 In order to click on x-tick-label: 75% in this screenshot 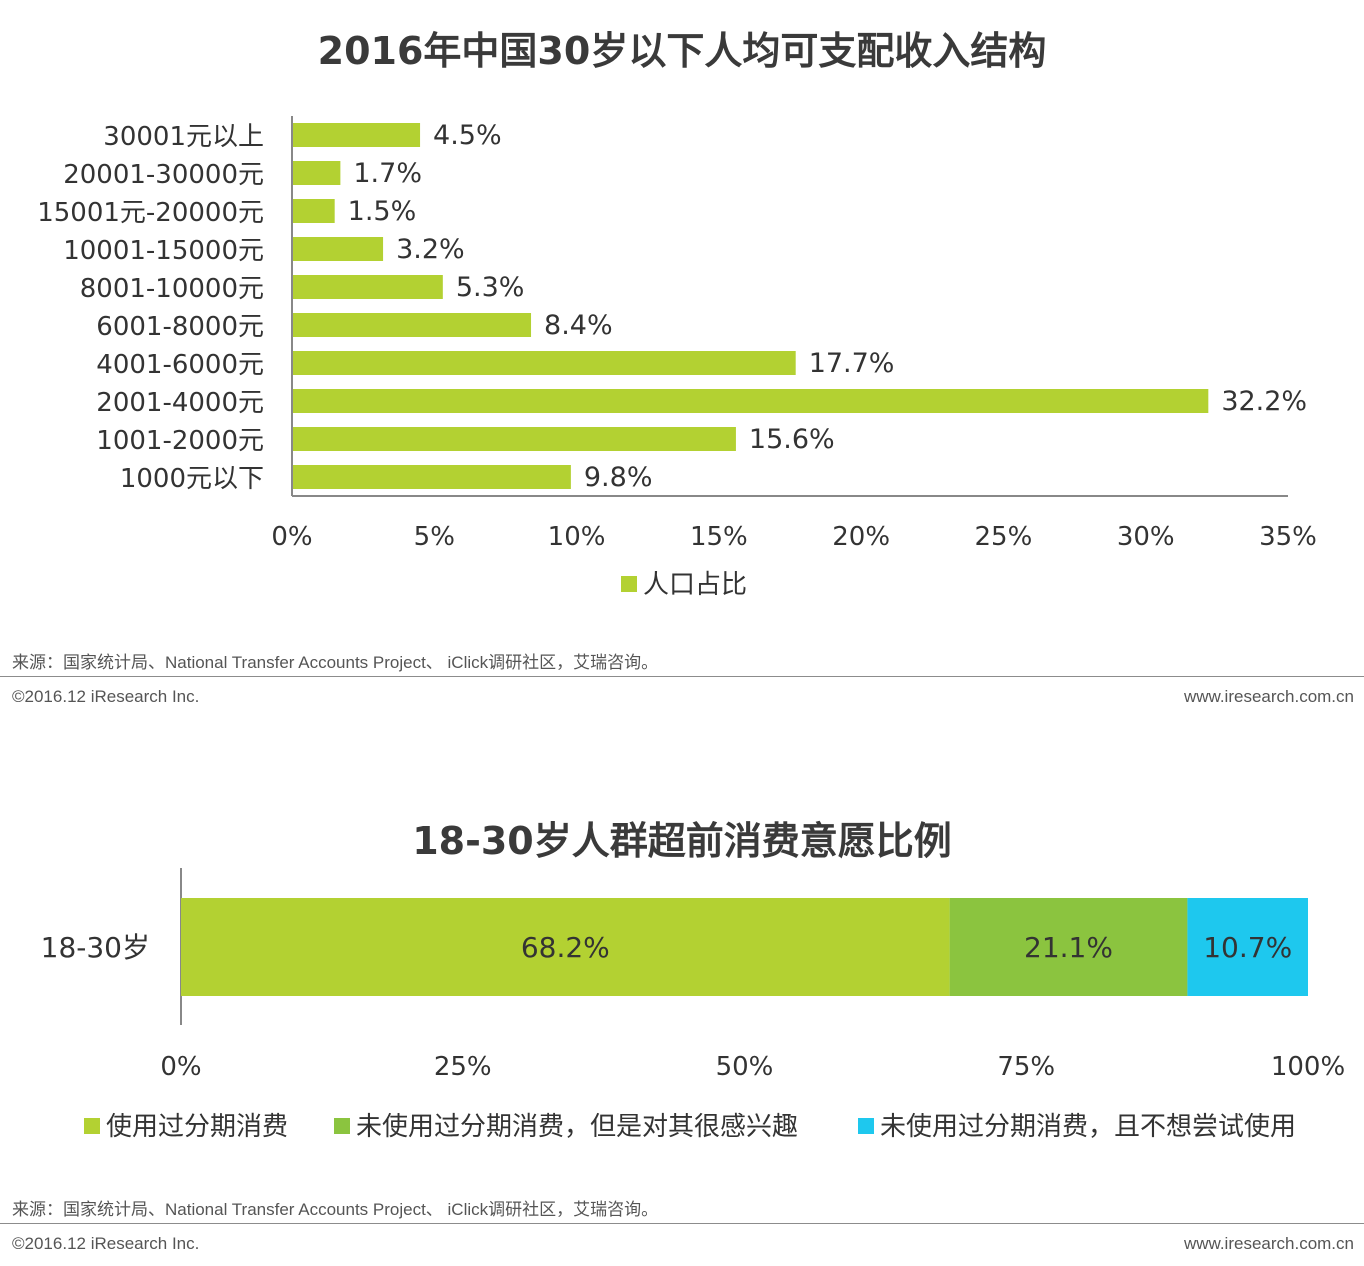, I will do `click(1026, 1067)`.